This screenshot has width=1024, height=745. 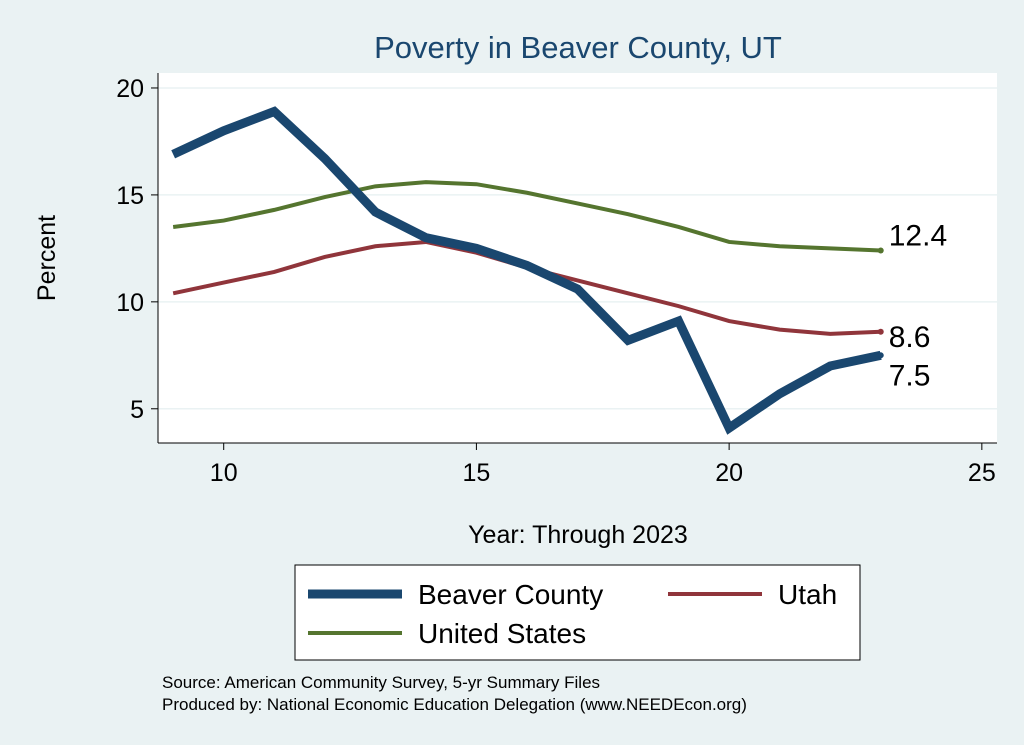 What do you see at coordinates (224, 473) in the screenshot?
I see `x-tick-label: 10` at bounding box center [224, 473].